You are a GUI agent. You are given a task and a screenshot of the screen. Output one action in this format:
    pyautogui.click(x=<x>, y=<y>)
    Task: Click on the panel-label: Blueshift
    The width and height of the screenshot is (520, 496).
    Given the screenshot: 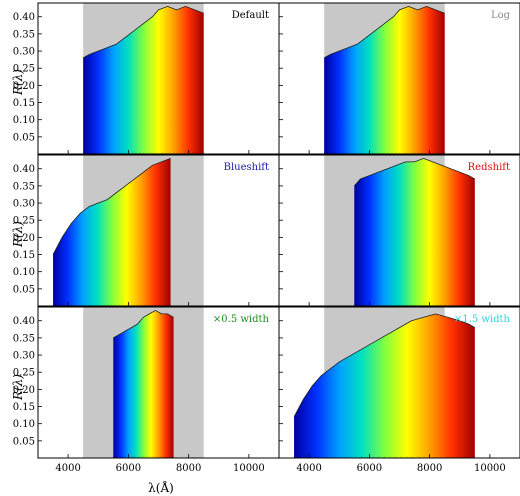 What is the action you would take?
    pyautogui.click(x=246, y=167)
    